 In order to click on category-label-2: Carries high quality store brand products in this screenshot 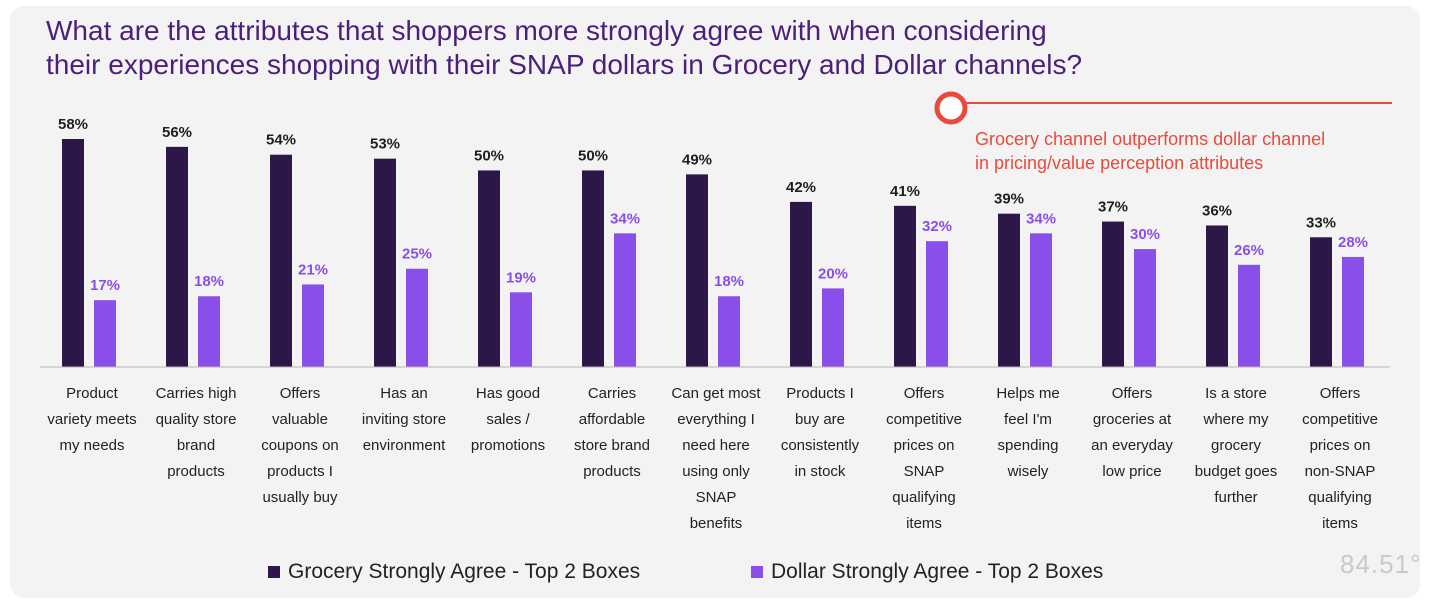, I will do `click(196, 432)`.